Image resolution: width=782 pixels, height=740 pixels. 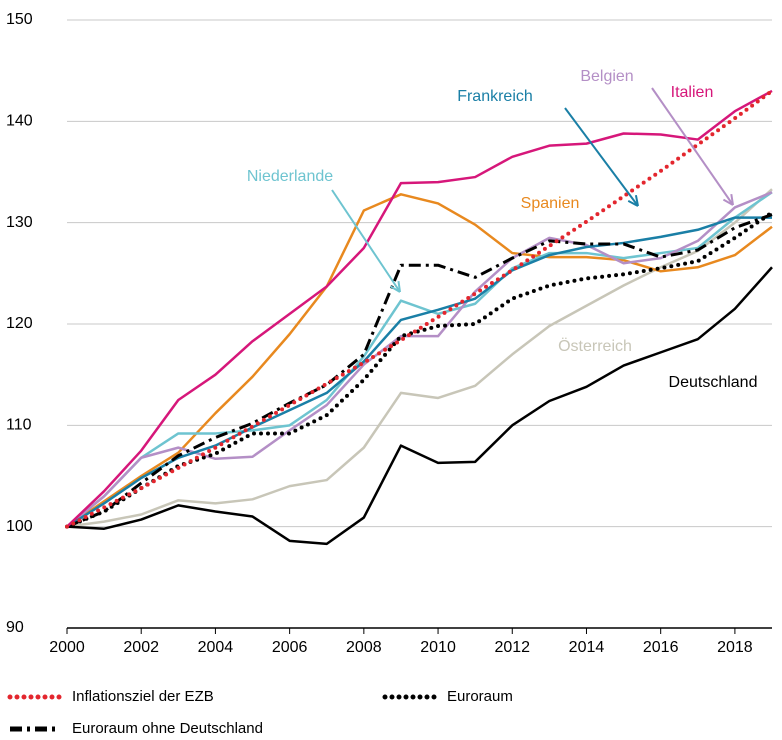 What do you see at coordinates (19, 121) in the screenshot?
I see `y-tick-label: 140` at bounding box center [19, 121].